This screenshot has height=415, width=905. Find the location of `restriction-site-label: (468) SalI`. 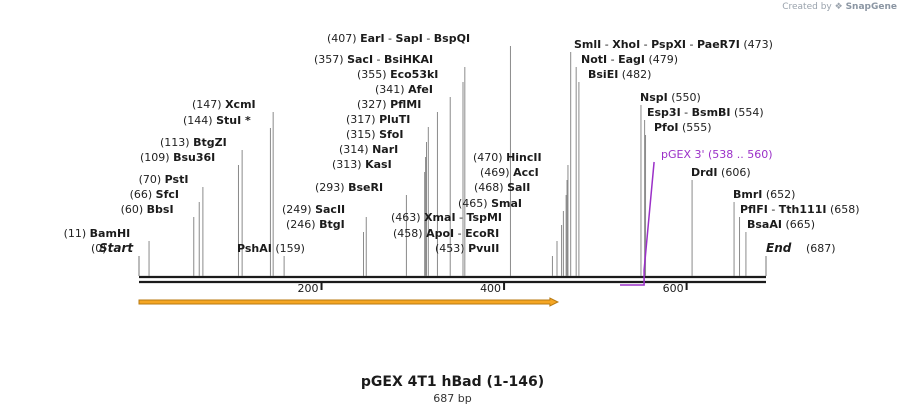

restriction-site-label: (468) SalI is located at coordinates (502, 187).